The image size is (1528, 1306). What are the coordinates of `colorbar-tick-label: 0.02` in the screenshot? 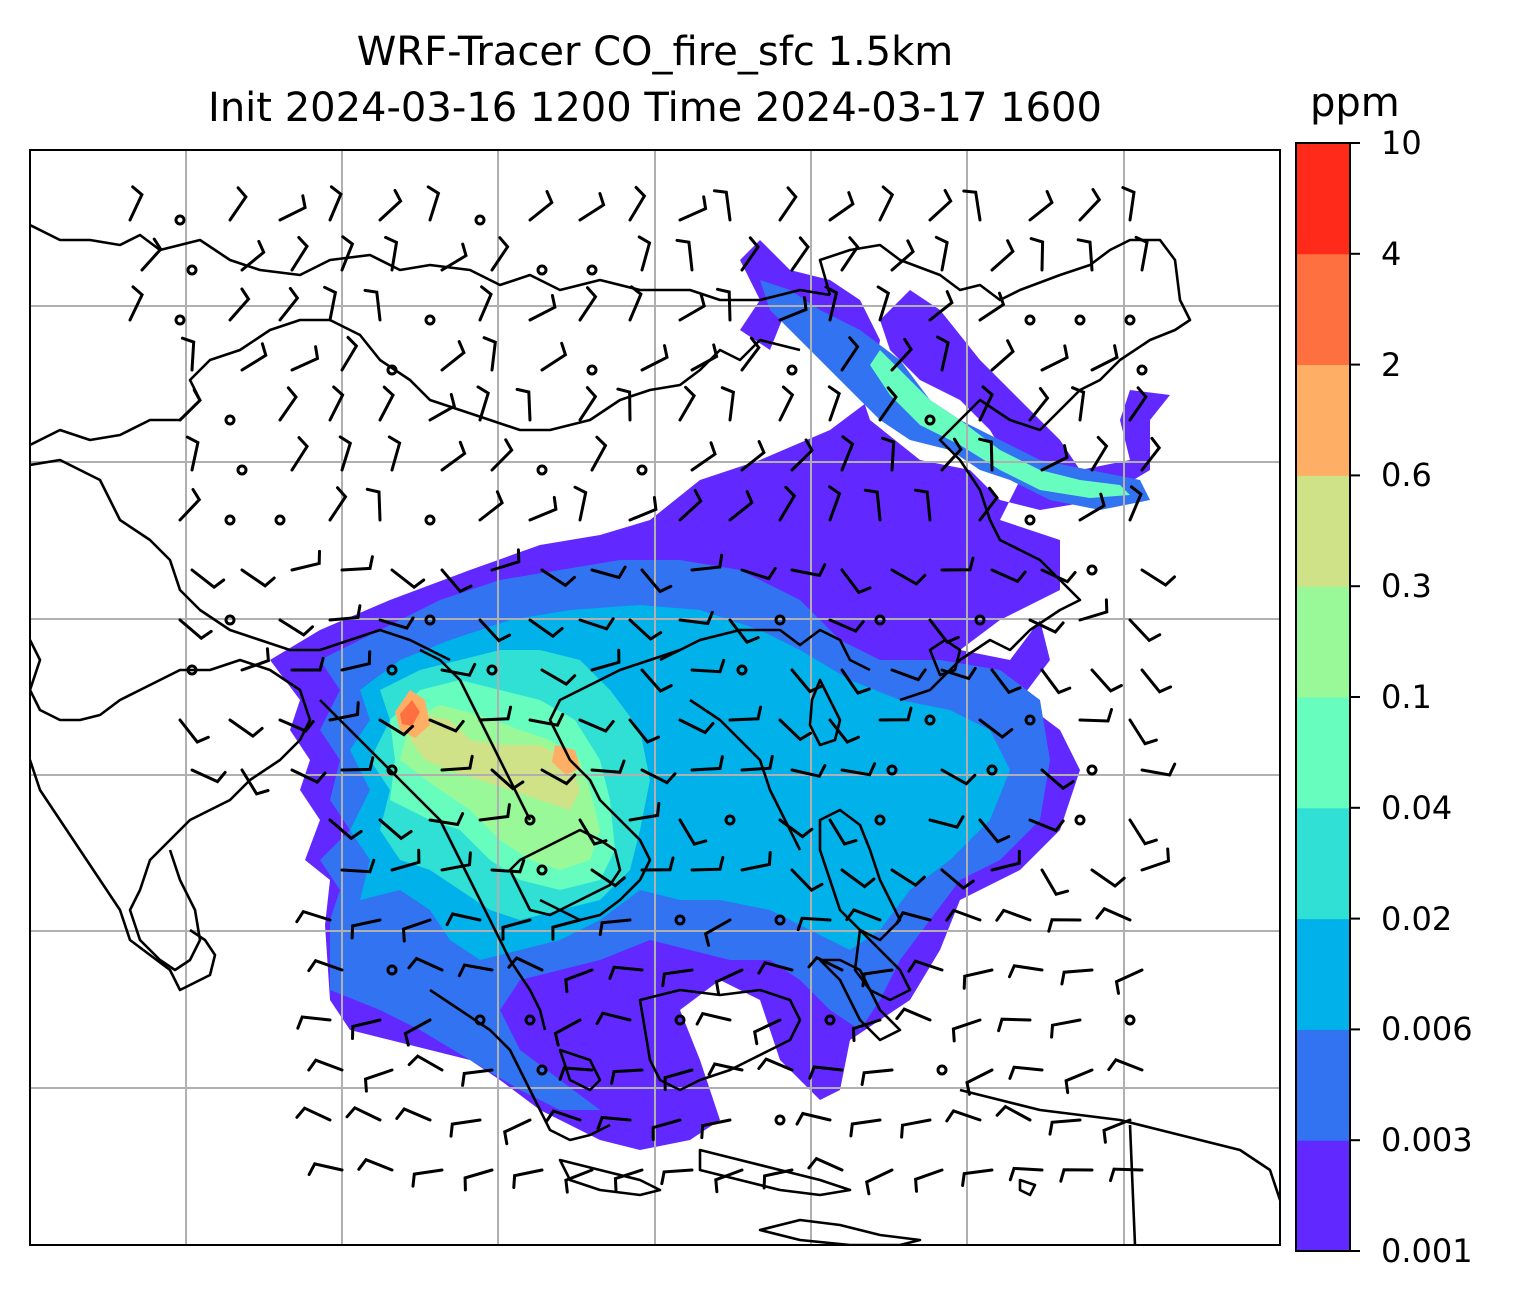 It's located at (1417, 918).